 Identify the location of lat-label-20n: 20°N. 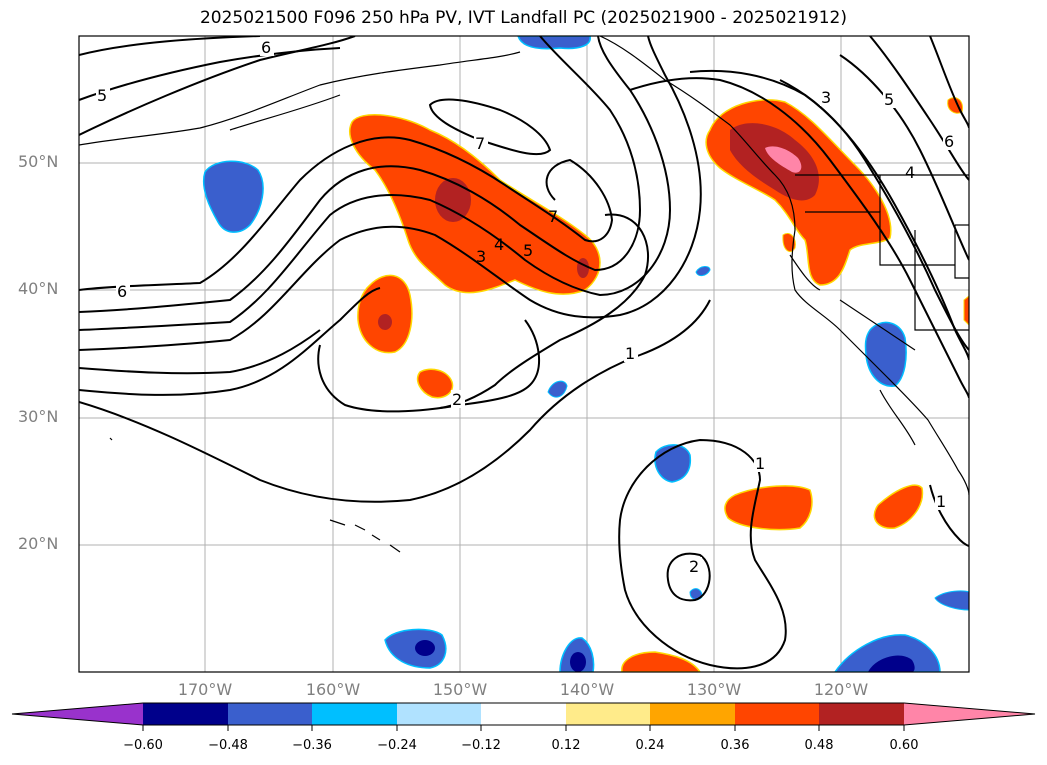
(38, 543).